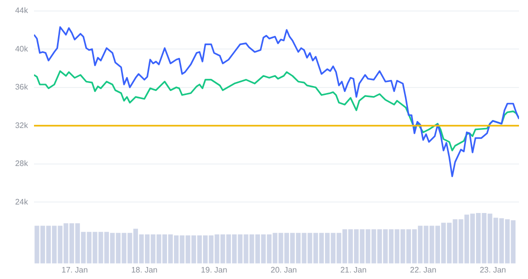  I want to click on x-tick-label: 19. Jan, so click(214, 269).